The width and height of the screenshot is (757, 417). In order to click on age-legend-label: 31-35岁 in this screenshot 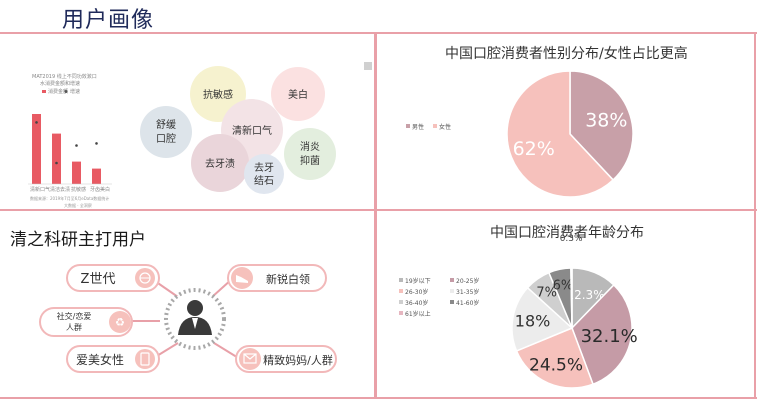, I will do `click(467, 292)`.